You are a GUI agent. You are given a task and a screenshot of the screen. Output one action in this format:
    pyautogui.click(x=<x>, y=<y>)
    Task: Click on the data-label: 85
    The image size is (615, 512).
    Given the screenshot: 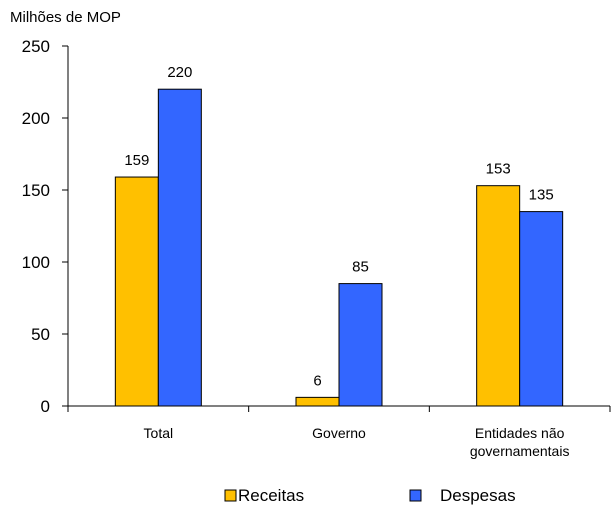 What is the action you would take?
    pyautogui.click(x=360, y=267)
    